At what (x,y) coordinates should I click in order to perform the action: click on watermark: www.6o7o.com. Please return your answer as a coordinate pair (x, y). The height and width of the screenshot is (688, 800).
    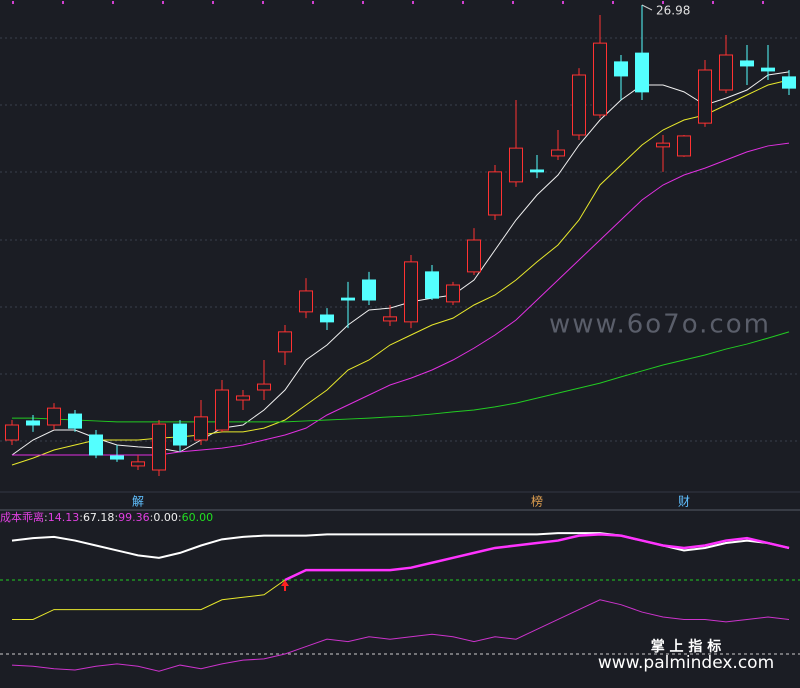
    Looking at the image, I should click on (660, 325).